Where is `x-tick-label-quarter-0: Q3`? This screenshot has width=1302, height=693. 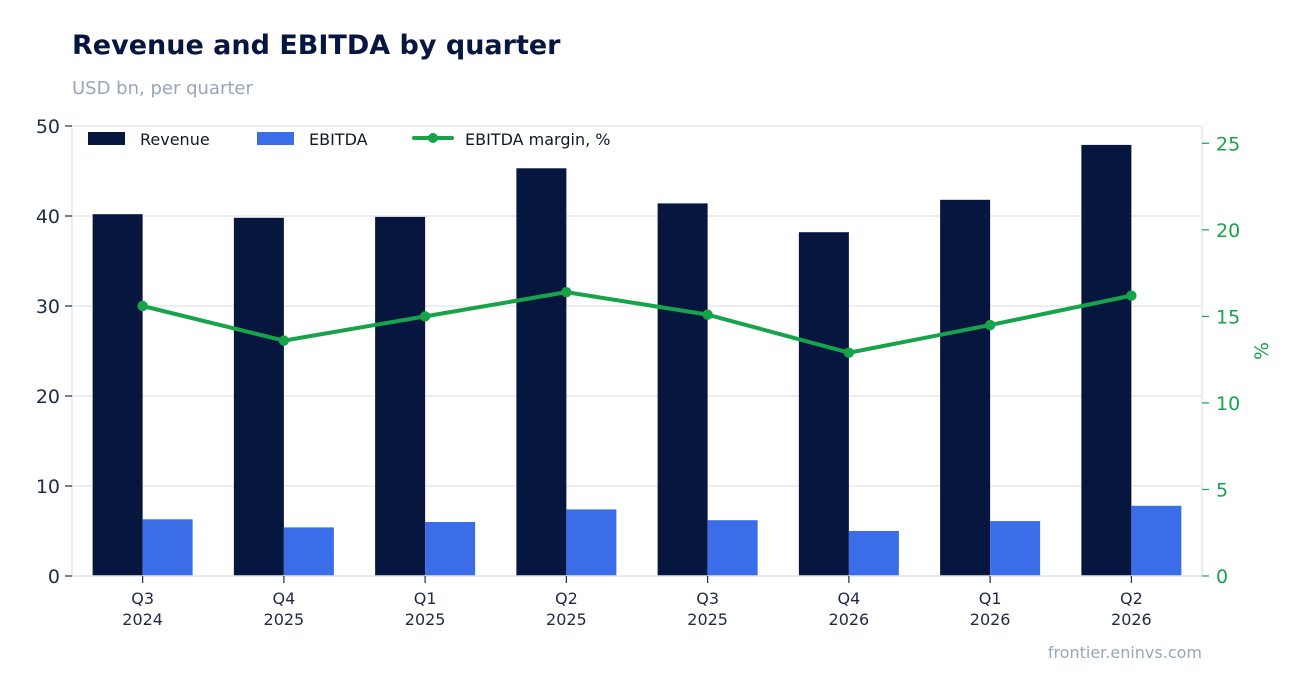 x-tick-label-quarter-0: Q3 is located at coordinates (142, 598).